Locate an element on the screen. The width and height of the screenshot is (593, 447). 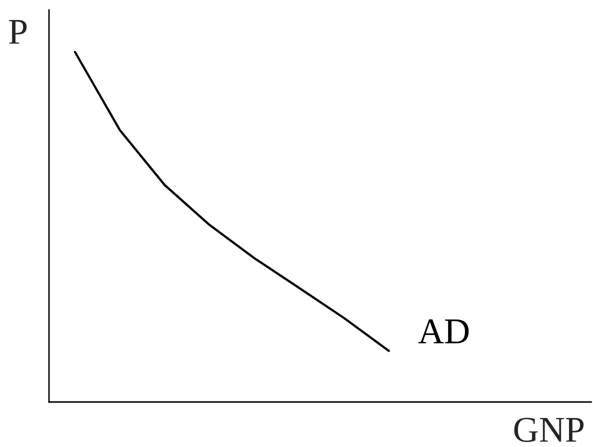
y-axis-title: P is located at coordinates (18, 32).